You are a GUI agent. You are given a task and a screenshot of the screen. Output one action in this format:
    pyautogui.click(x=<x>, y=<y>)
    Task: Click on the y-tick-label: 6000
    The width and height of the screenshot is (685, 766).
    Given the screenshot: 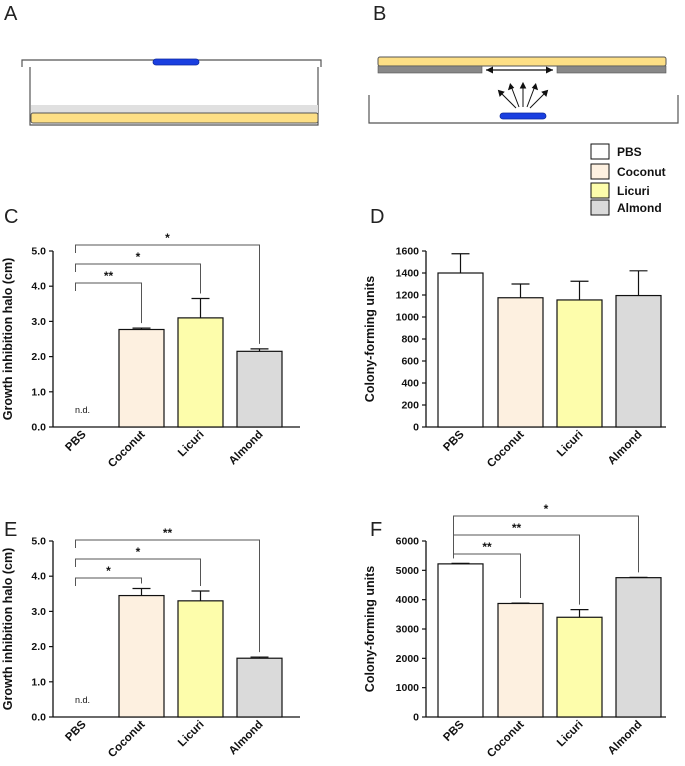 What is the action you would take?
    pyautogui.click(x=408, y=542)
    